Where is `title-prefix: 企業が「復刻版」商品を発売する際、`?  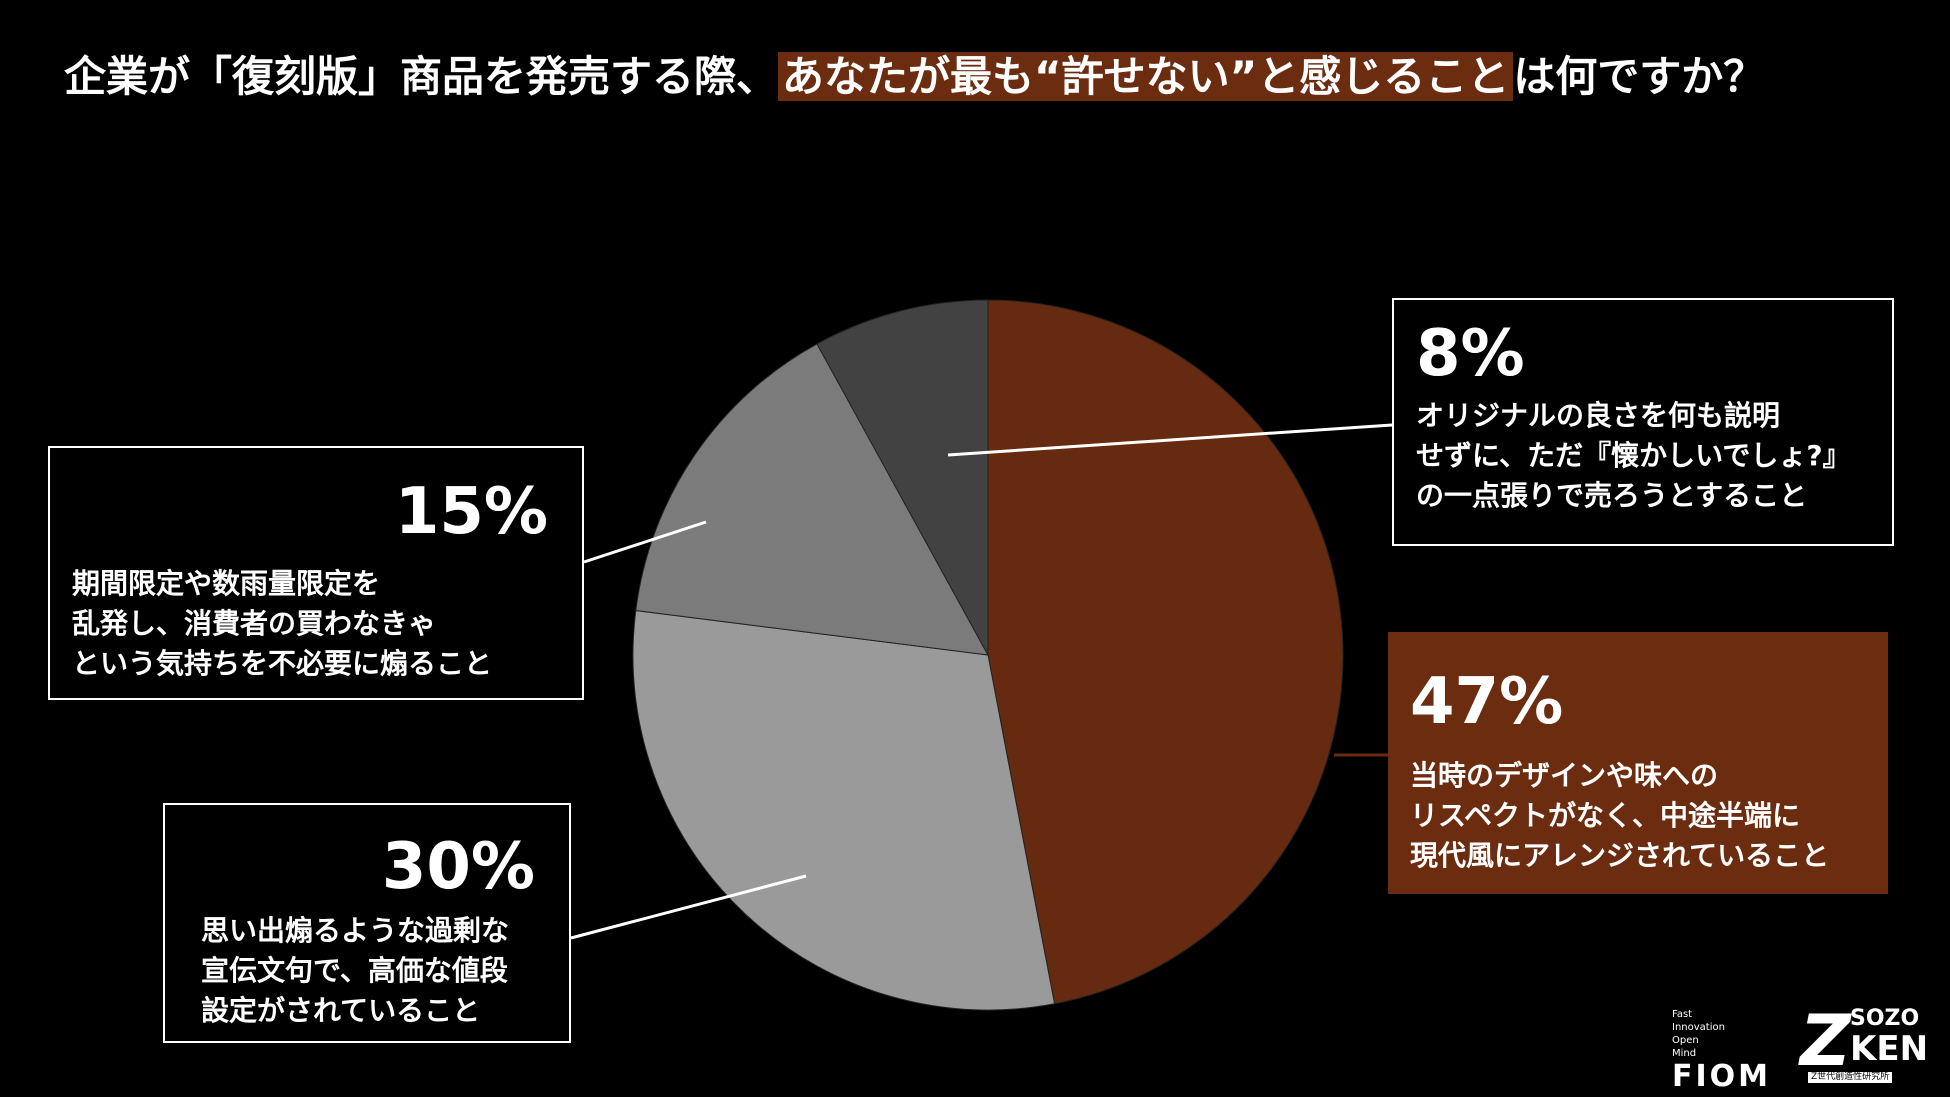
title-prefix: 企業が「復刻版」商品を発売する際、 is located at coordinates (421, 76).